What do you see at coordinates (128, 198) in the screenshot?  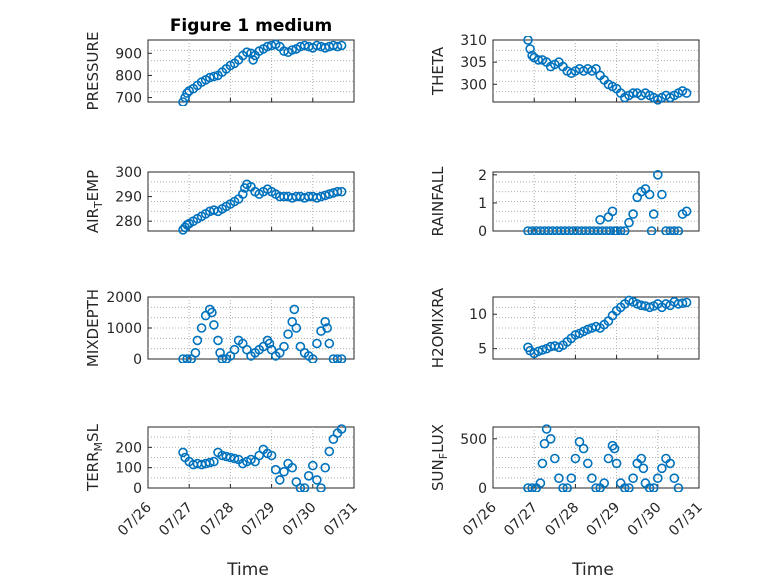 I see `y-tick-label: 290` at bounding box center [128, 198].